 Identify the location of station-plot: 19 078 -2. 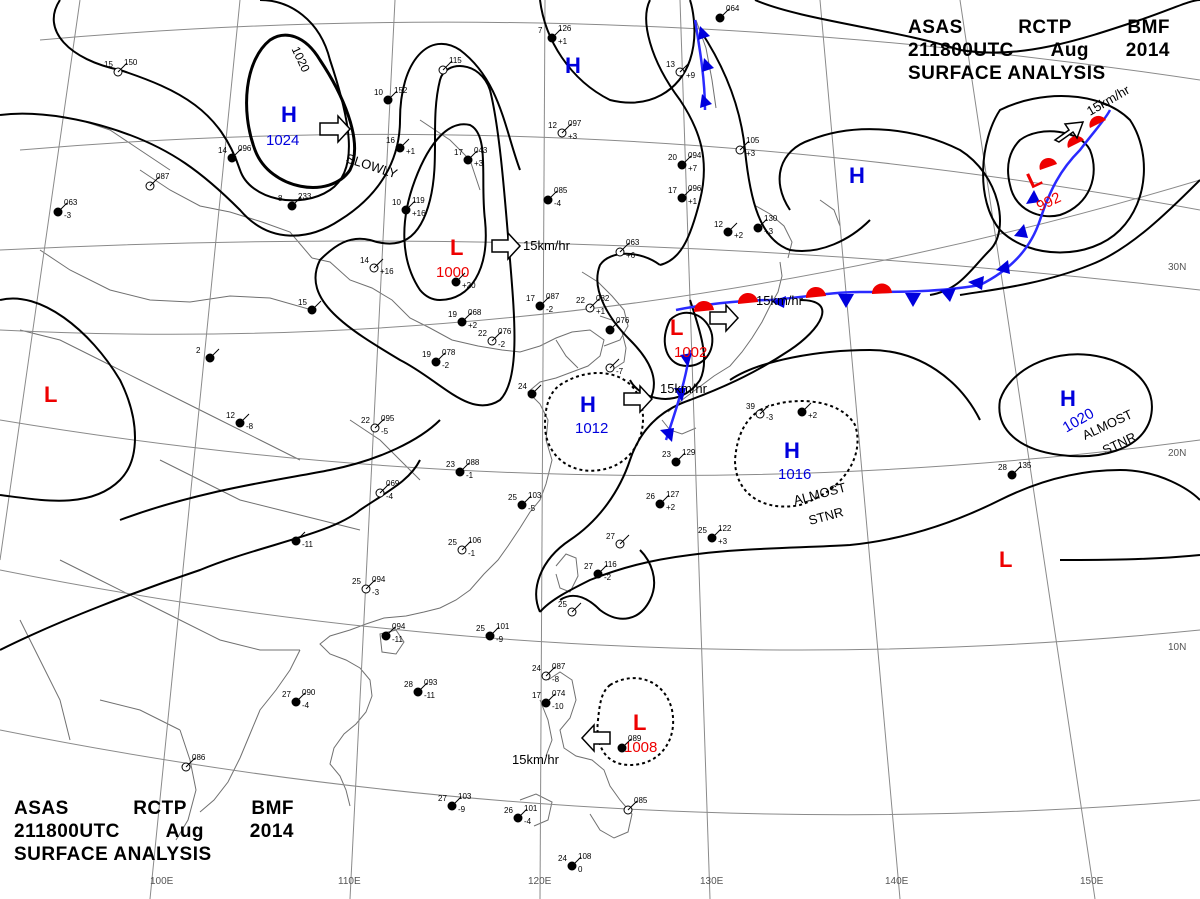
(439, 359).